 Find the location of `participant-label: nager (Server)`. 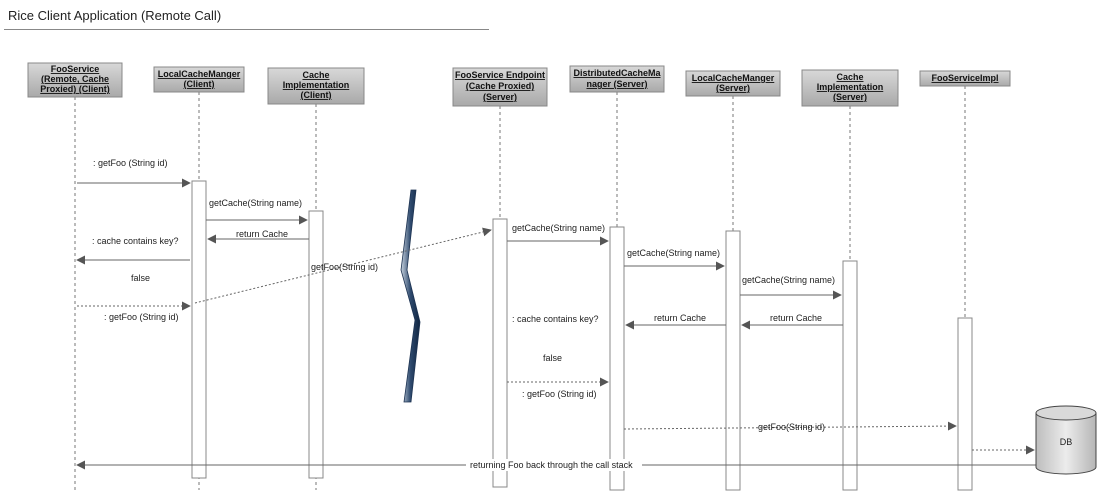

participant-label: nager (Server) is located at coordinates (616, 84).